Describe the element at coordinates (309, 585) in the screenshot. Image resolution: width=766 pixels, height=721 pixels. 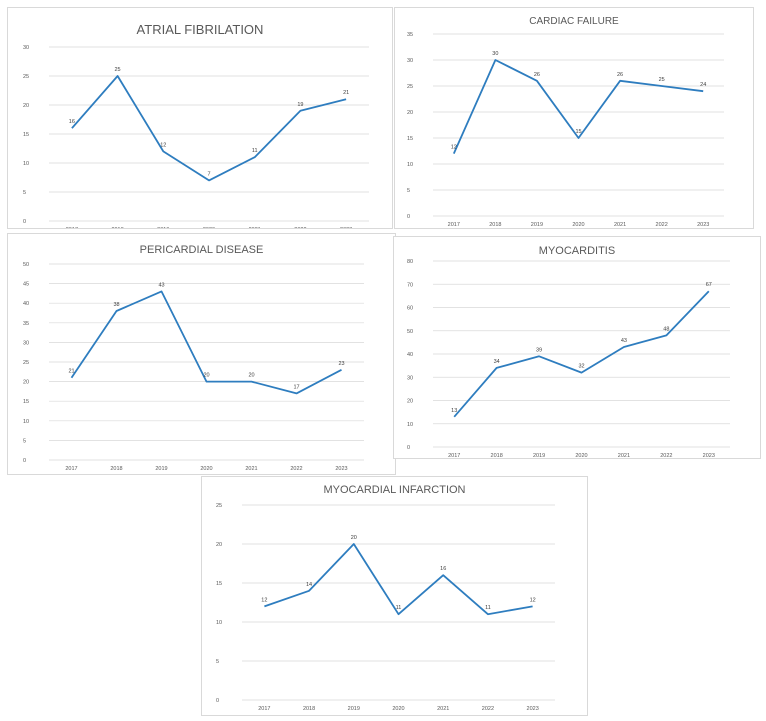
I see `data-label: 14` at that location.